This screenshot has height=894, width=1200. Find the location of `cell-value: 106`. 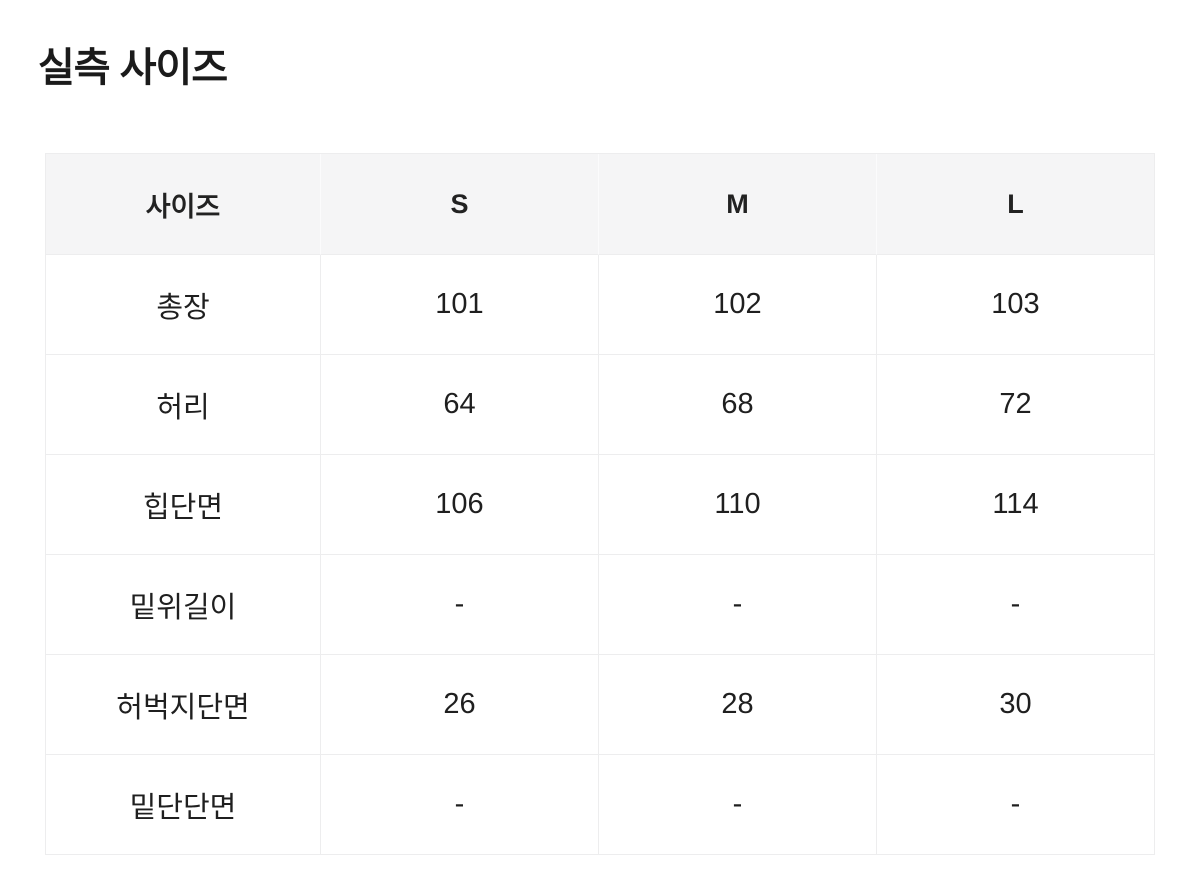

cell-value: 106 is located at coordinates (460, 505).